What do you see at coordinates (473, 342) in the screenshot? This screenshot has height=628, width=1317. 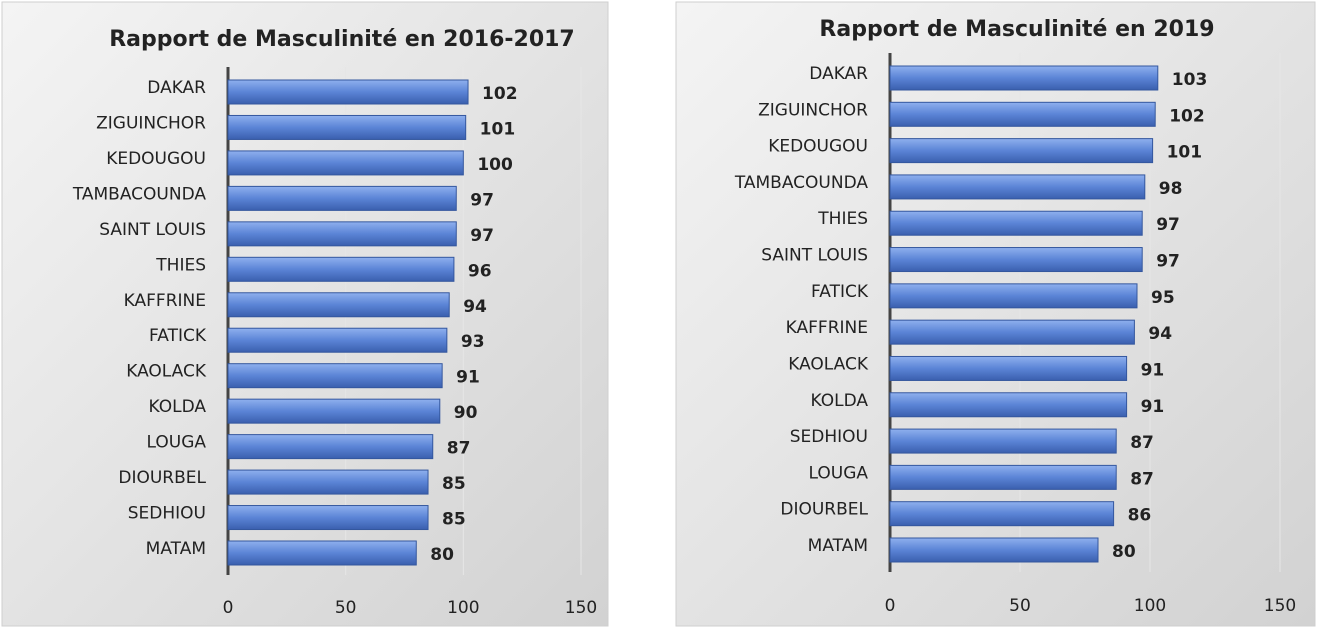 I see `data-label: 93` at bounding box center [473, 342].